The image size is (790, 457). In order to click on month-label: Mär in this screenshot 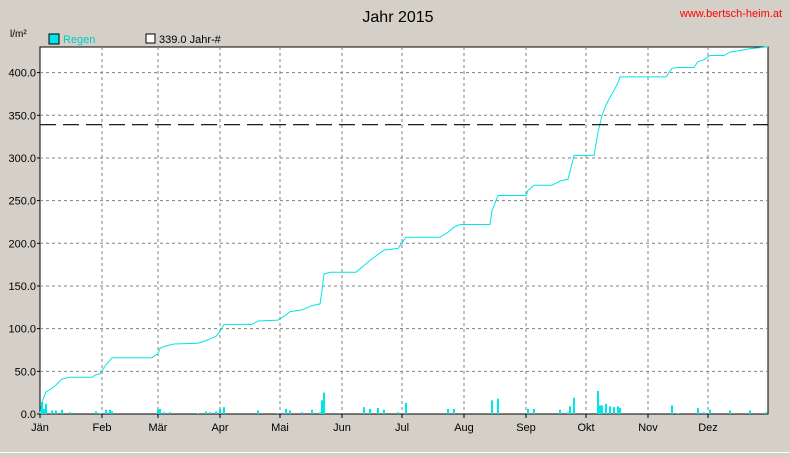, I will do `click(158, 428)`.